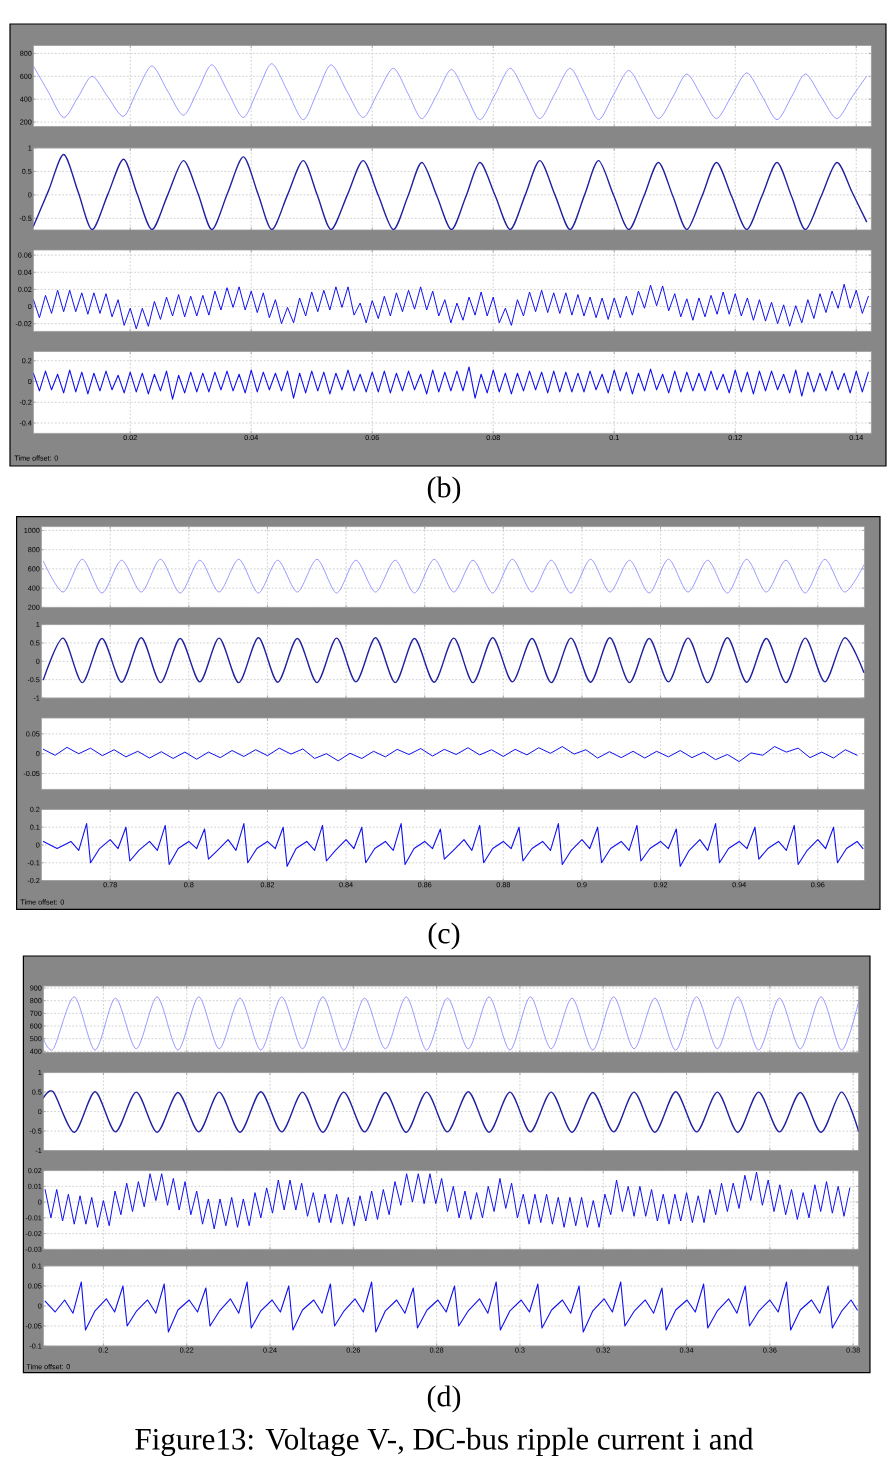 The width and height of the screenshot is (888, 1484). Describe the element at coordinates (444, 1399) in the screenshot. I see `text: (d)` at that location.